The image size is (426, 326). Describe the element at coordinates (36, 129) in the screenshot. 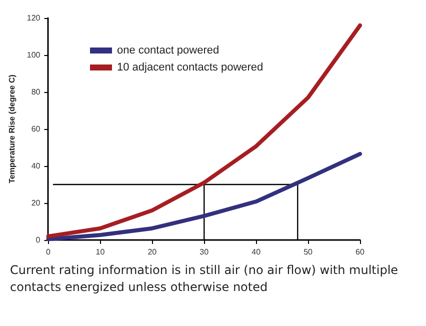

I see `y-tick-label: 60` at that location.